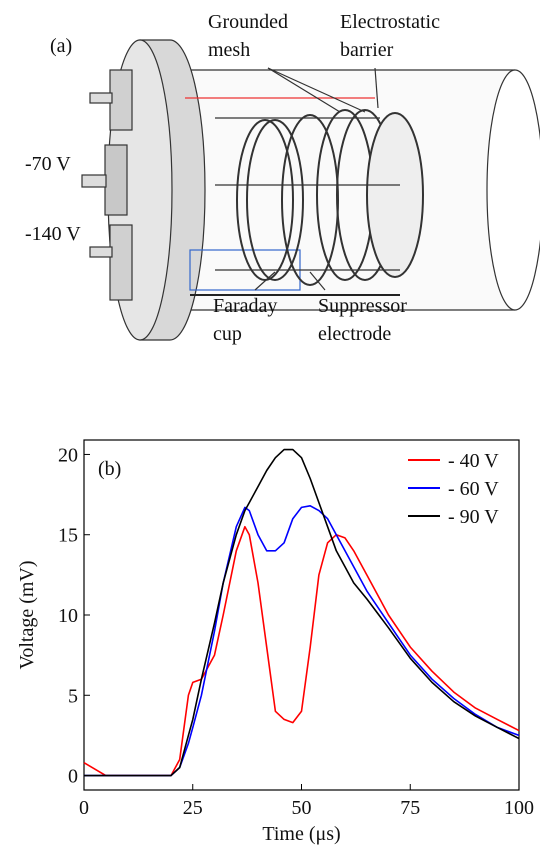  I want to click on diagram-label: mesh, so click(229, 50).